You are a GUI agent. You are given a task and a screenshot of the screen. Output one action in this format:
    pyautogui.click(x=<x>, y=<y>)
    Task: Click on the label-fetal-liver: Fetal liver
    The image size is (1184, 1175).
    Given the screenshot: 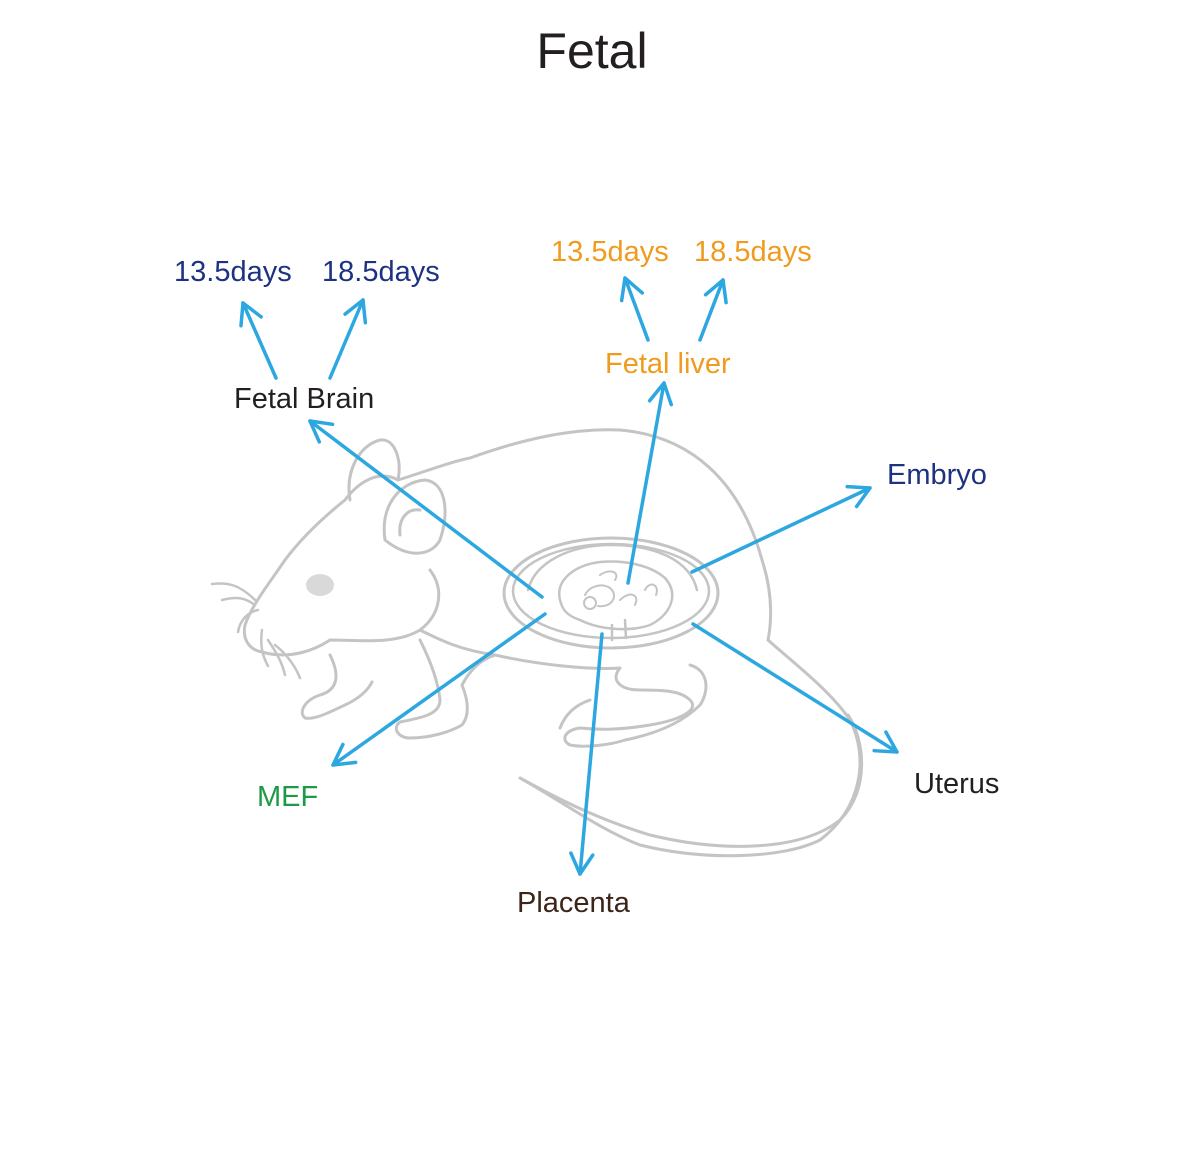 What is the action you would take?
    pyautogui.click(x=668, y=364)
    